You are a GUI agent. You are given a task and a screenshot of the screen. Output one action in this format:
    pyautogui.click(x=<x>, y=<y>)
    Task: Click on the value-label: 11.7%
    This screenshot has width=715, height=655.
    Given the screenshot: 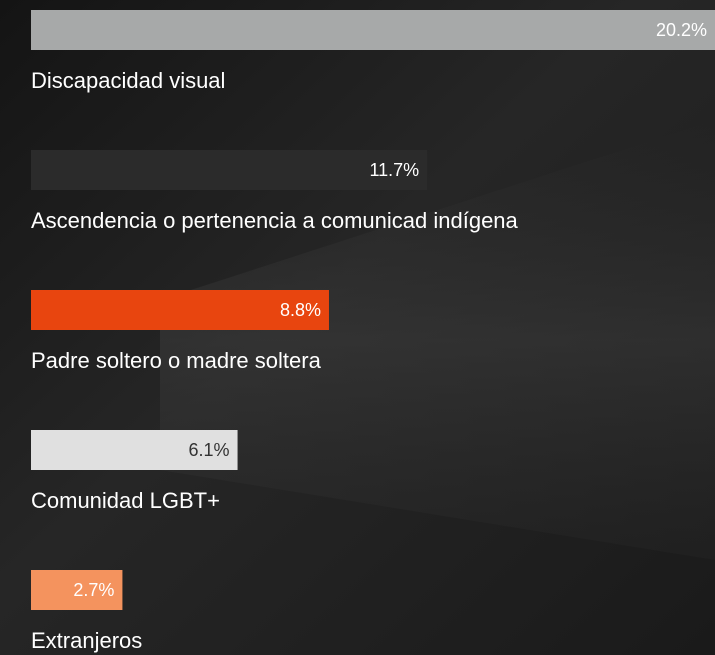 What is the action you would take?
    pyautogui.click(x=394, y=170)
    